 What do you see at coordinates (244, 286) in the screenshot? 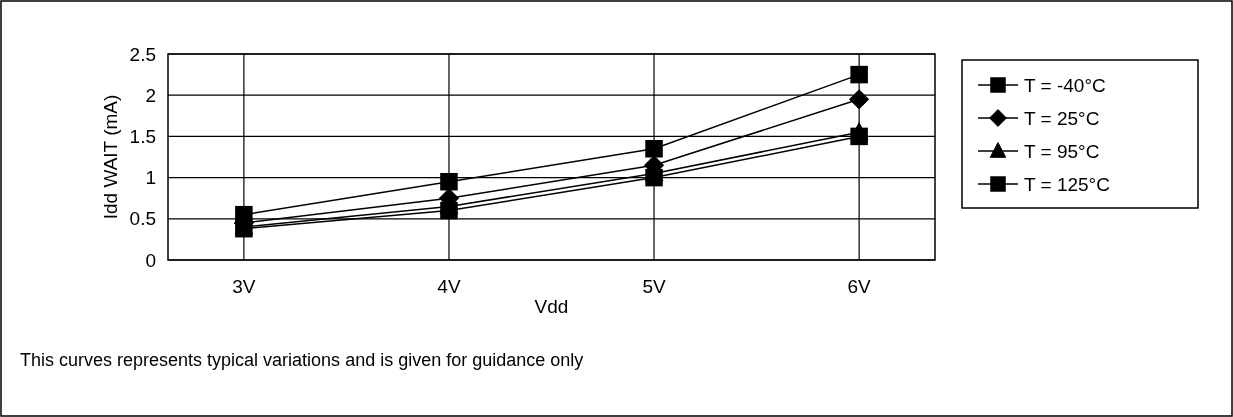
I see `x-tick-label: 3V` at bounding box center [244, 286].